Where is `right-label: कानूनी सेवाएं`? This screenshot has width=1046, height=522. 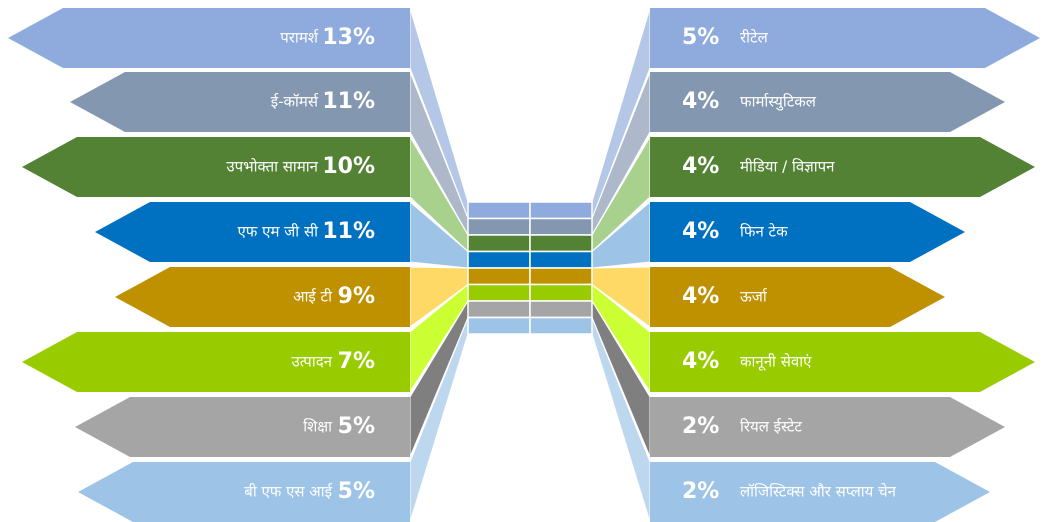
right-label: कानूनी सेवाएं is located at coordinates (776, 362).